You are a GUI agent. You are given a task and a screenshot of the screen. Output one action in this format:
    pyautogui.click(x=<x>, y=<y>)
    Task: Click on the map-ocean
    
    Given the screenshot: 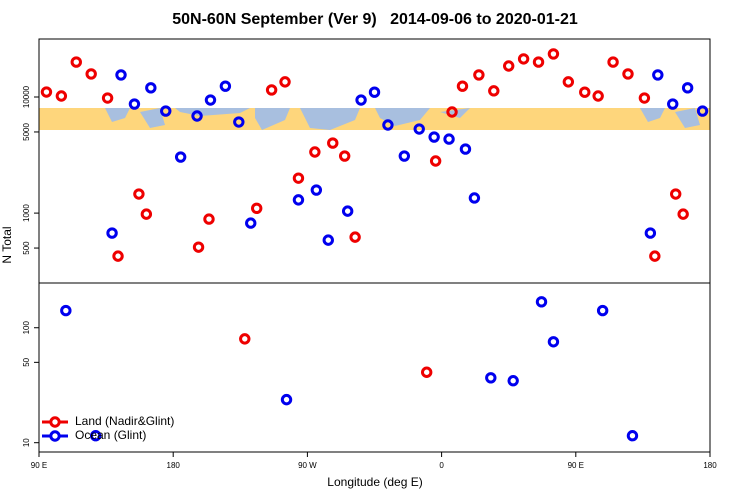 What is the action you would take?
    pyautogui.click(x=402, y=119)
    